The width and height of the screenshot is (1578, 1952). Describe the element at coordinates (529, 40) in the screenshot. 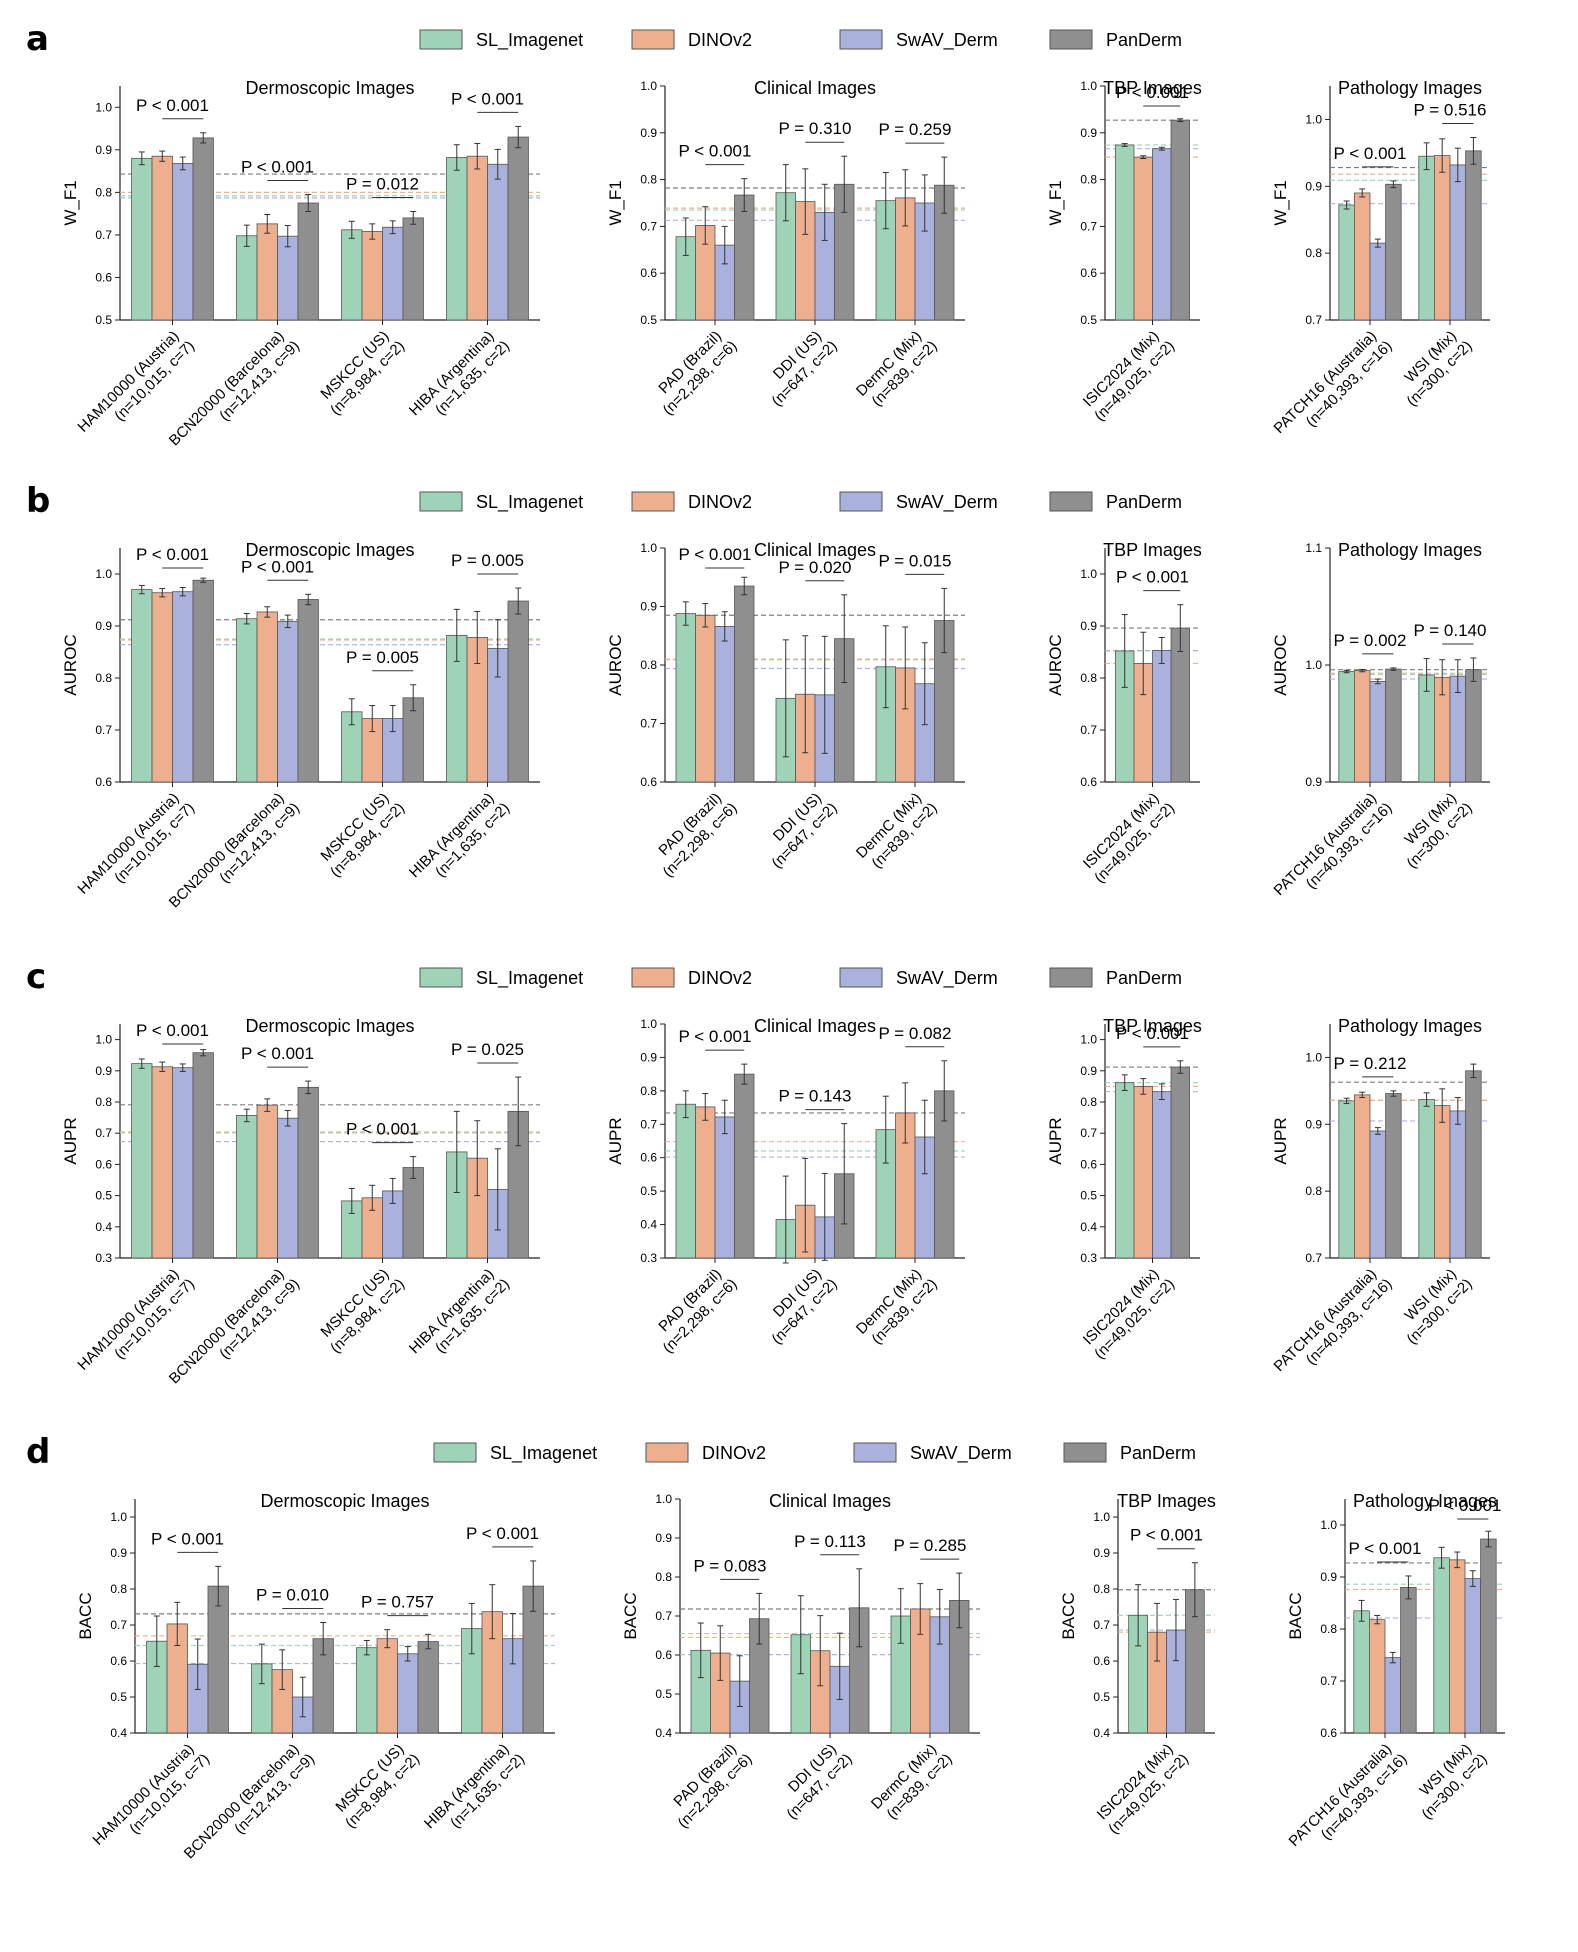

I see `legend-label-SL_Imagenet: SL_Imagenet` at that location.